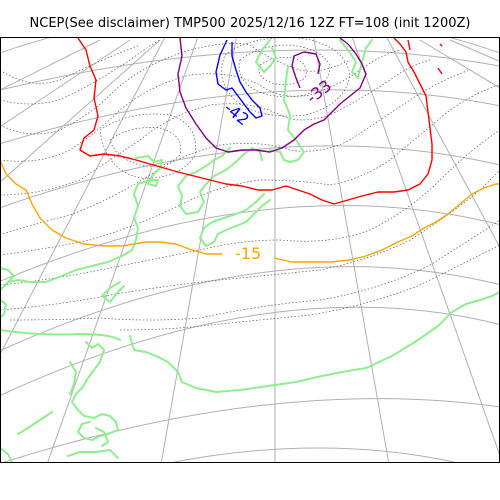  I want to click on isotherm-label-minus-42: -42, so click(237, 113).